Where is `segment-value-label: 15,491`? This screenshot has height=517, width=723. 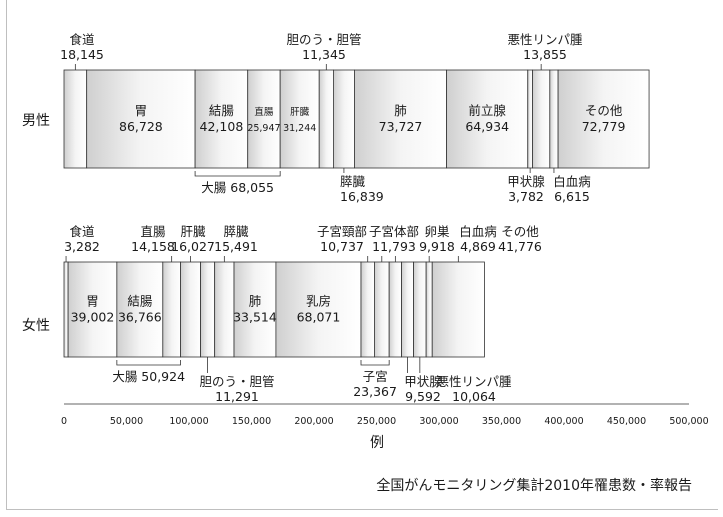 segment-value-label: 15,491 is located at coordinates (236, 246).